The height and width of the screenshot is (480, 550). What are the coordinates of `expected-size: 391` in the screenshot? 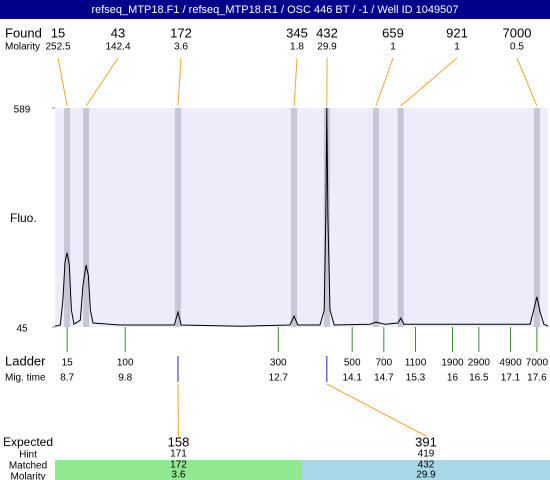 It's located at (426, 441).